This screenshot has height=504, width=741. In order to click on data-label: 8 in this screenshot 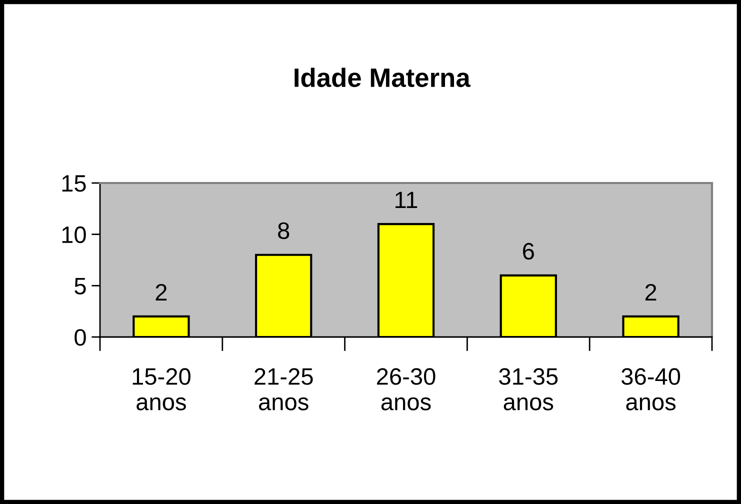, I will do `click(284, 231)`.